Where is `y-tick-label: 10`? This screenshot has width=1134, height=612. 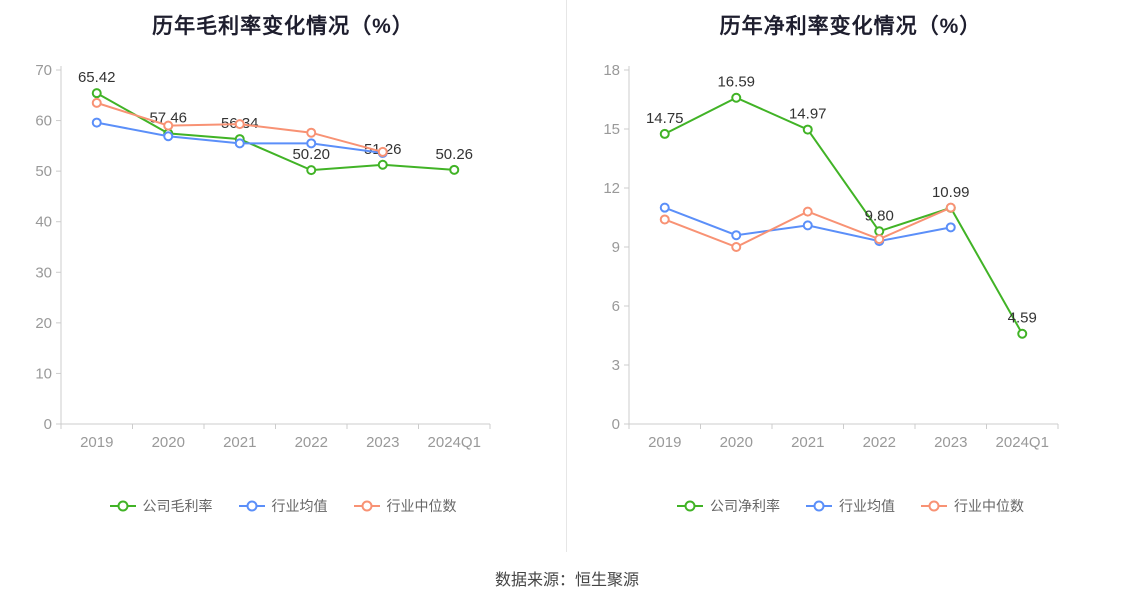
y-tick-label: 10 is located at coordinates (43, 373).